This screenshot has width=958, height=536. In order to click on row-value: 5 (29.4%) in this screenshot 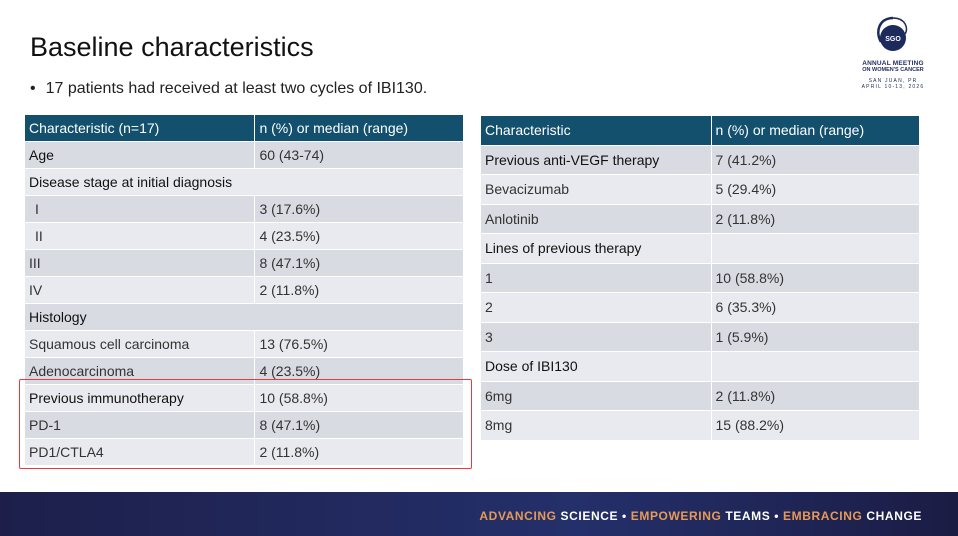, I will do `click(815, 189)`.